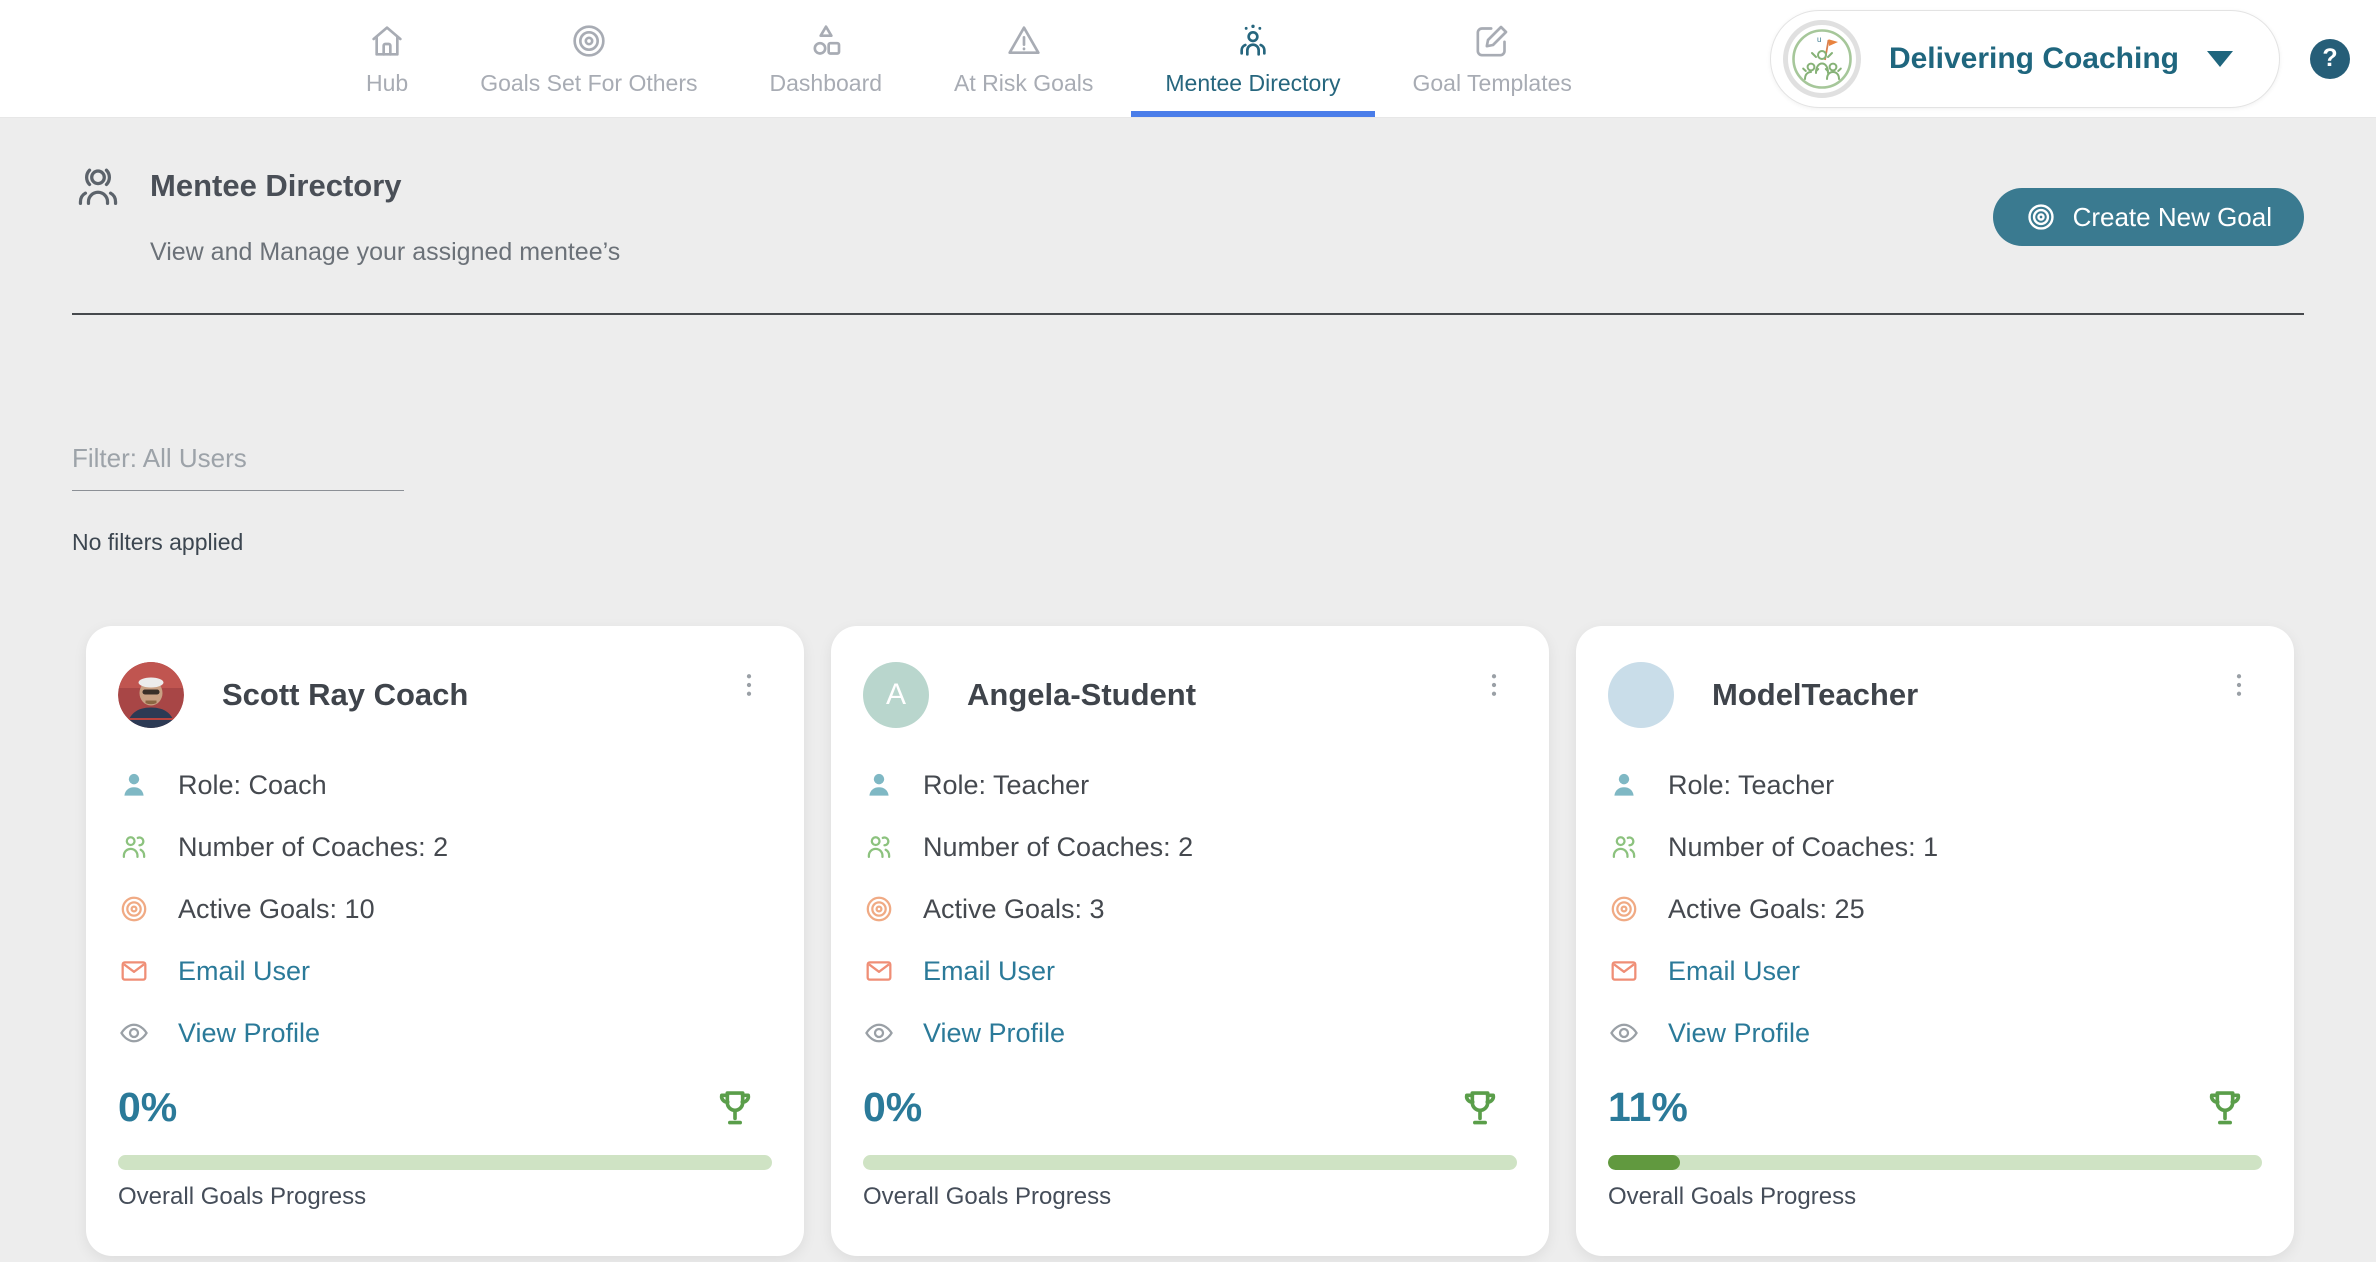 This screenshot has width=2376, height=1262. Describe the element at coordinates (1815, 694) in the screenshot. I see `mentee-name: ModelTeacher` at that location.